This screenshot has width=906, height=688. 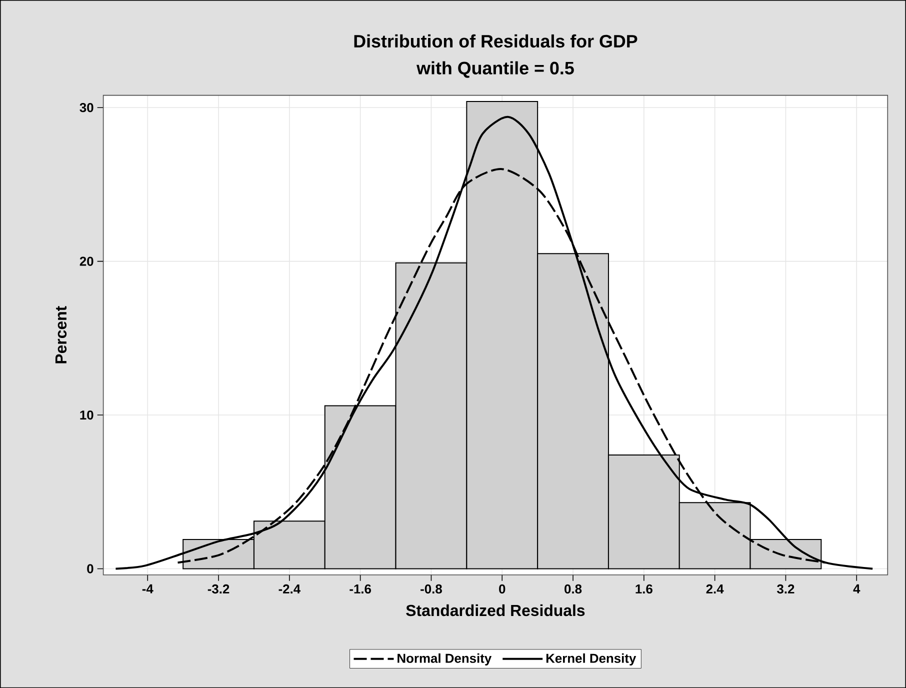 What do you see at coordinates (502, 589) in the screenshot?
I see `x-tick-label: 0` at bounding box center [502, 589].